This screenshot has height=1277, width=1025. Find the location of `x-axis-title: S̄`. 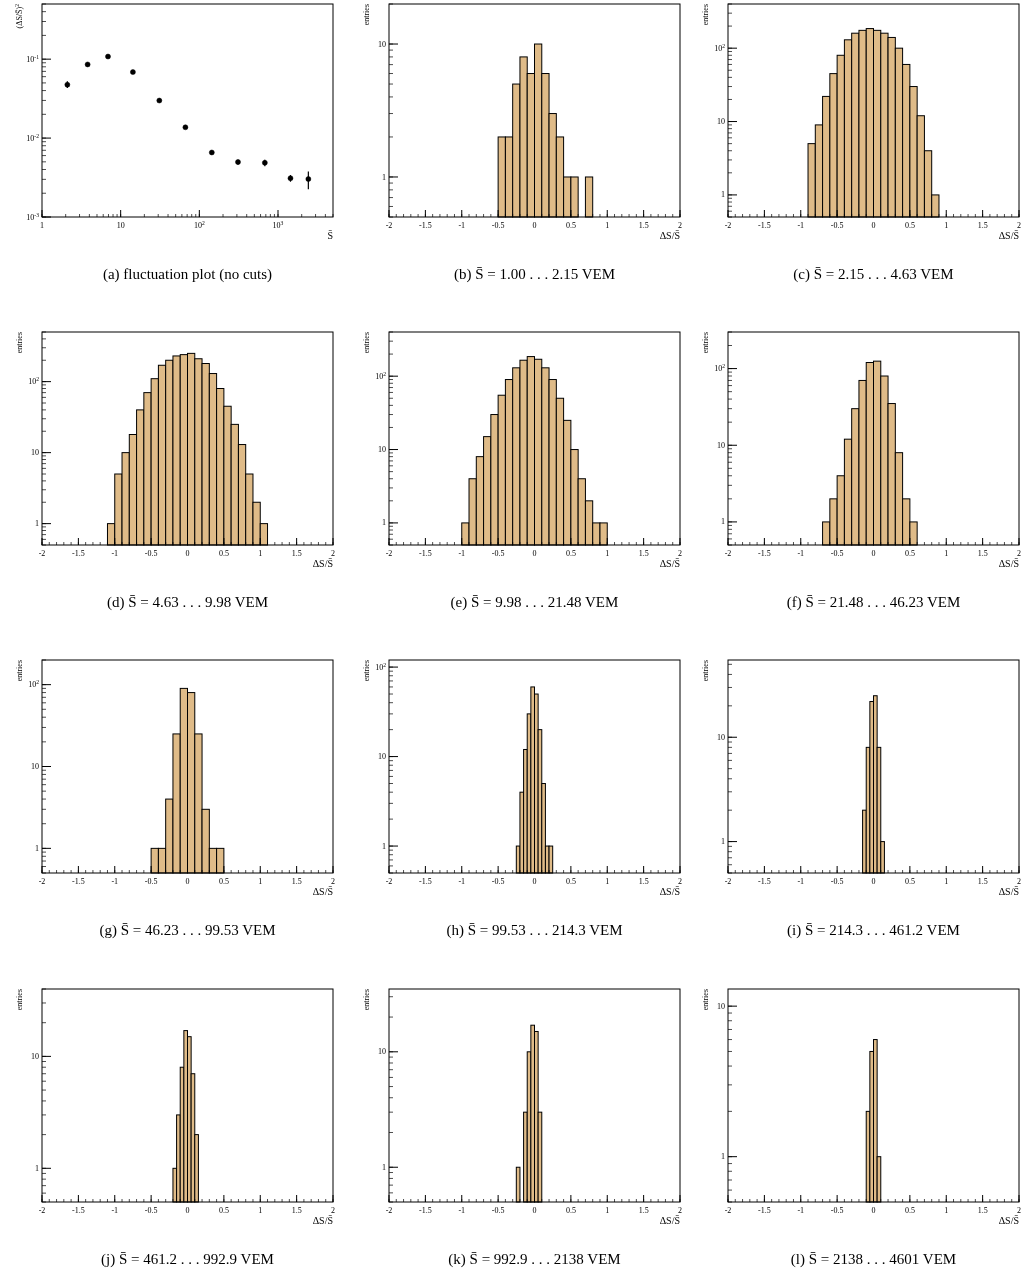

x-axis-title: S̄ is located at coordinates (330, 235).